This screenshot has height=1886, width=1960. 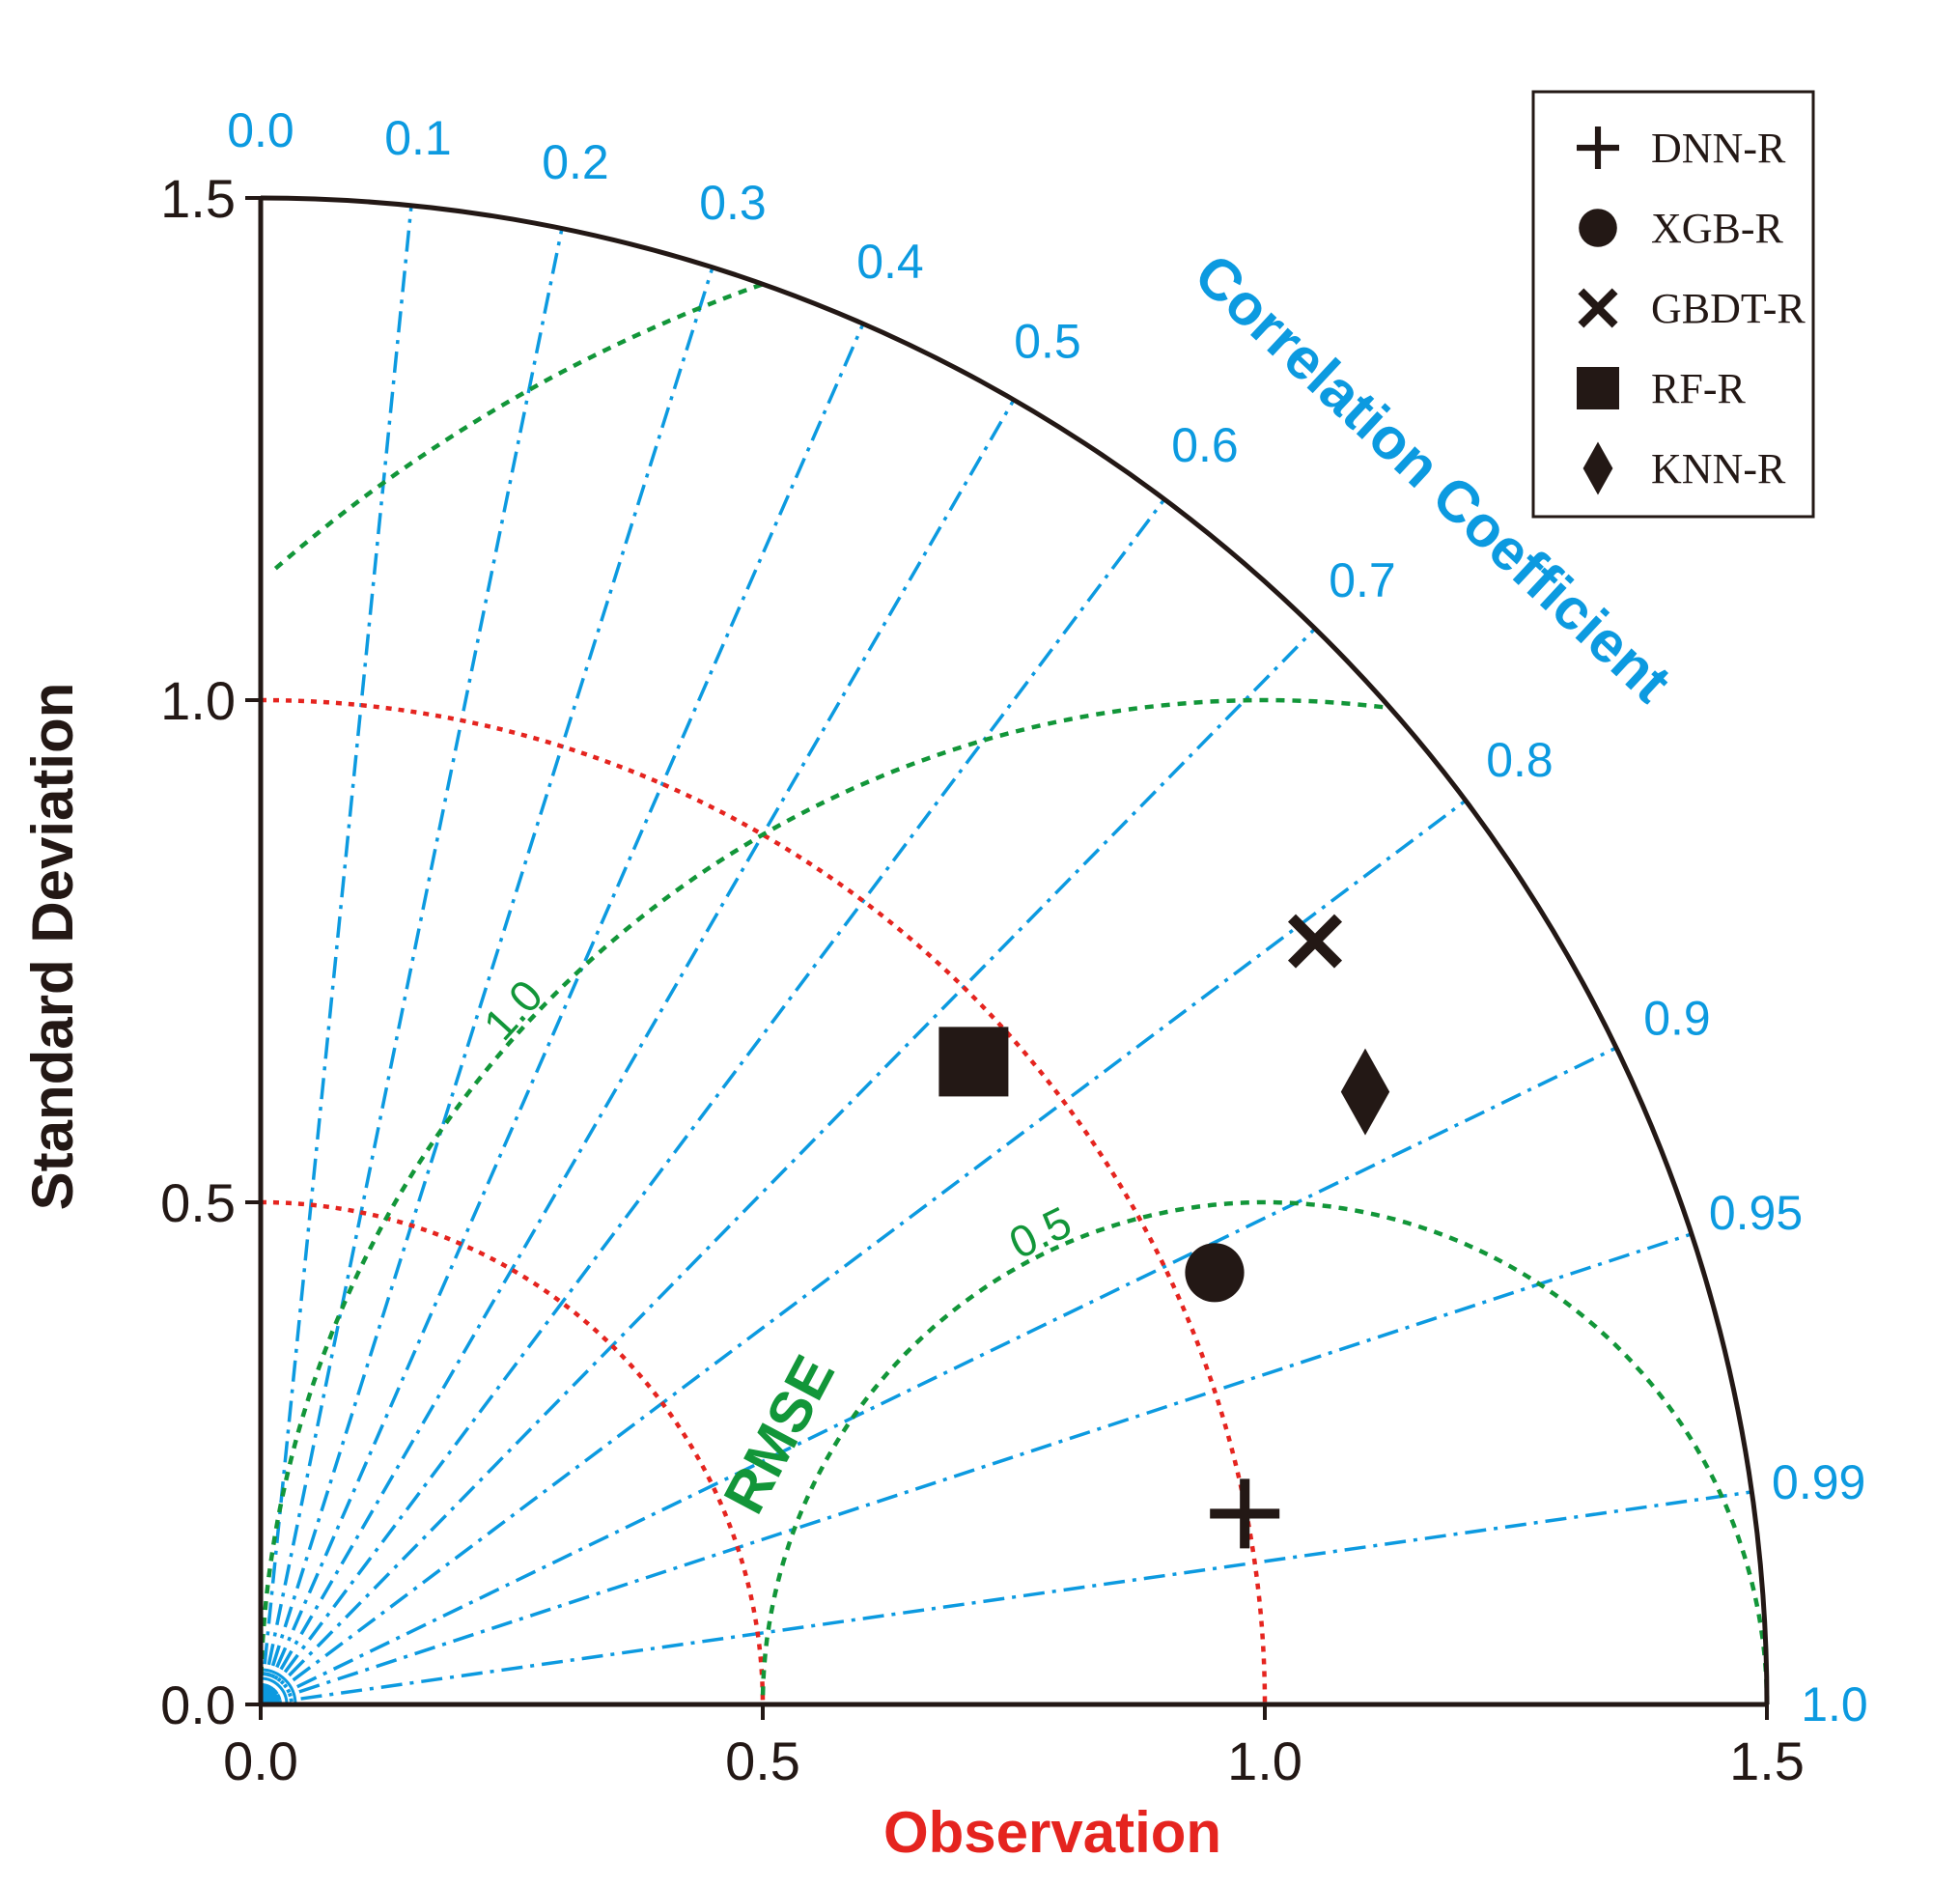 What do you see at coordinates (733, 203) in the screenshot?
I see `correlation-label-0.3: 0.3` at bounding box center [733, 203].